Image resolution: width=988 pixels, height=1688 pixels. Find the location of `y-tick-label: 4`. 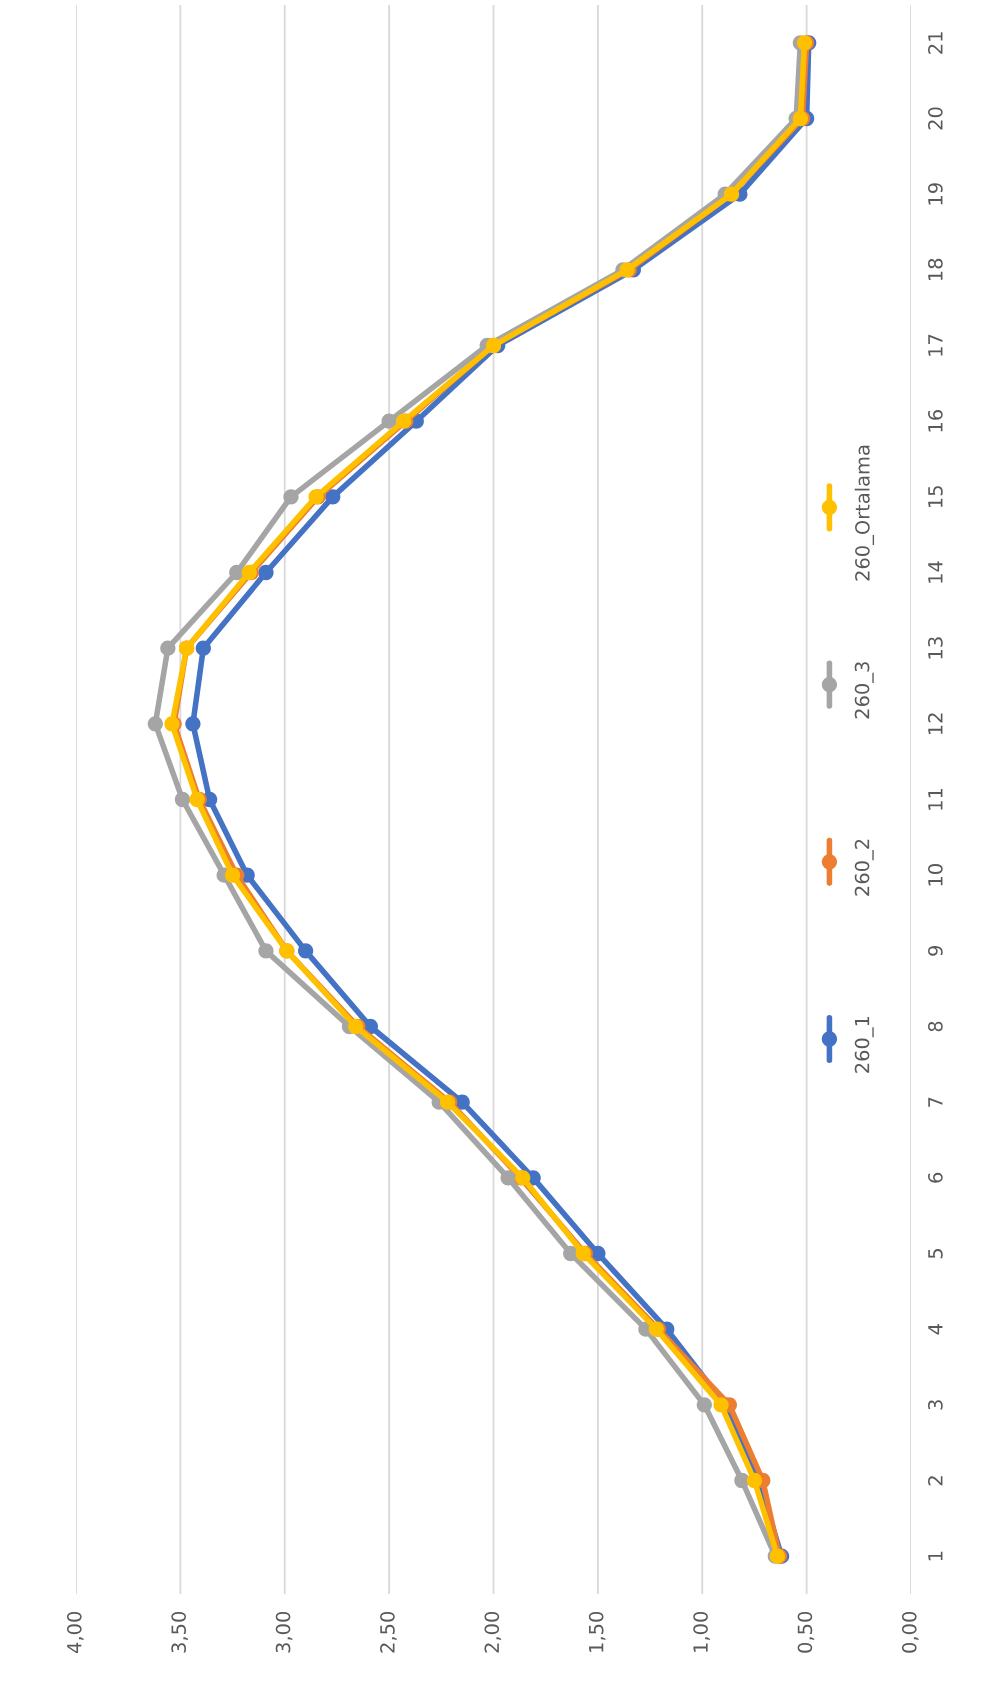

y-tick-label: 4 is located at coordinates (935, 1329).